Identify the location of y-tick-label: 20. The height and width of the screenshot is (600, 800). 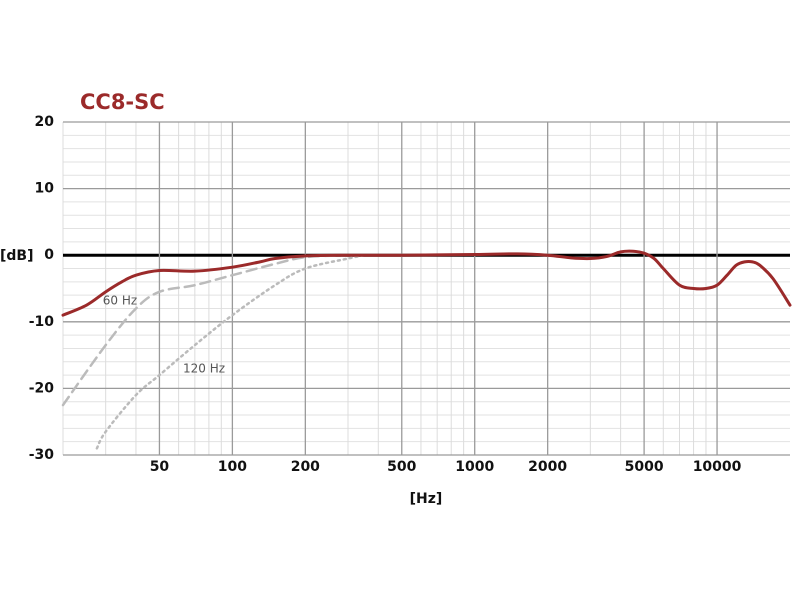
(45, 122).